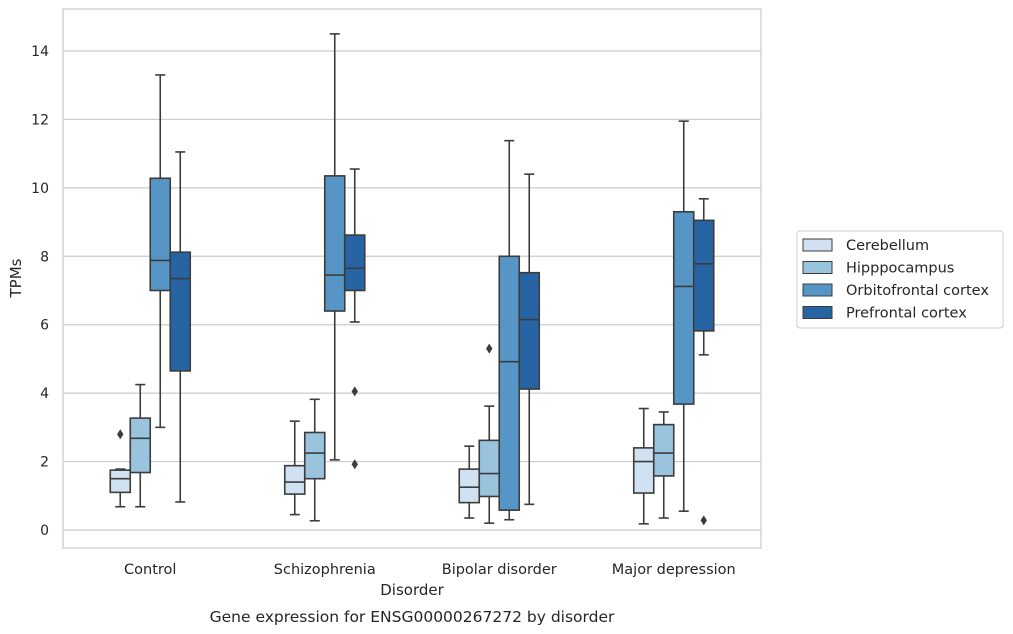  Describe the element at coordinates (40, 291) in the screenshot. I see `y-axis-ticks: 0 2 4 6 8 10 12 14` at that location.